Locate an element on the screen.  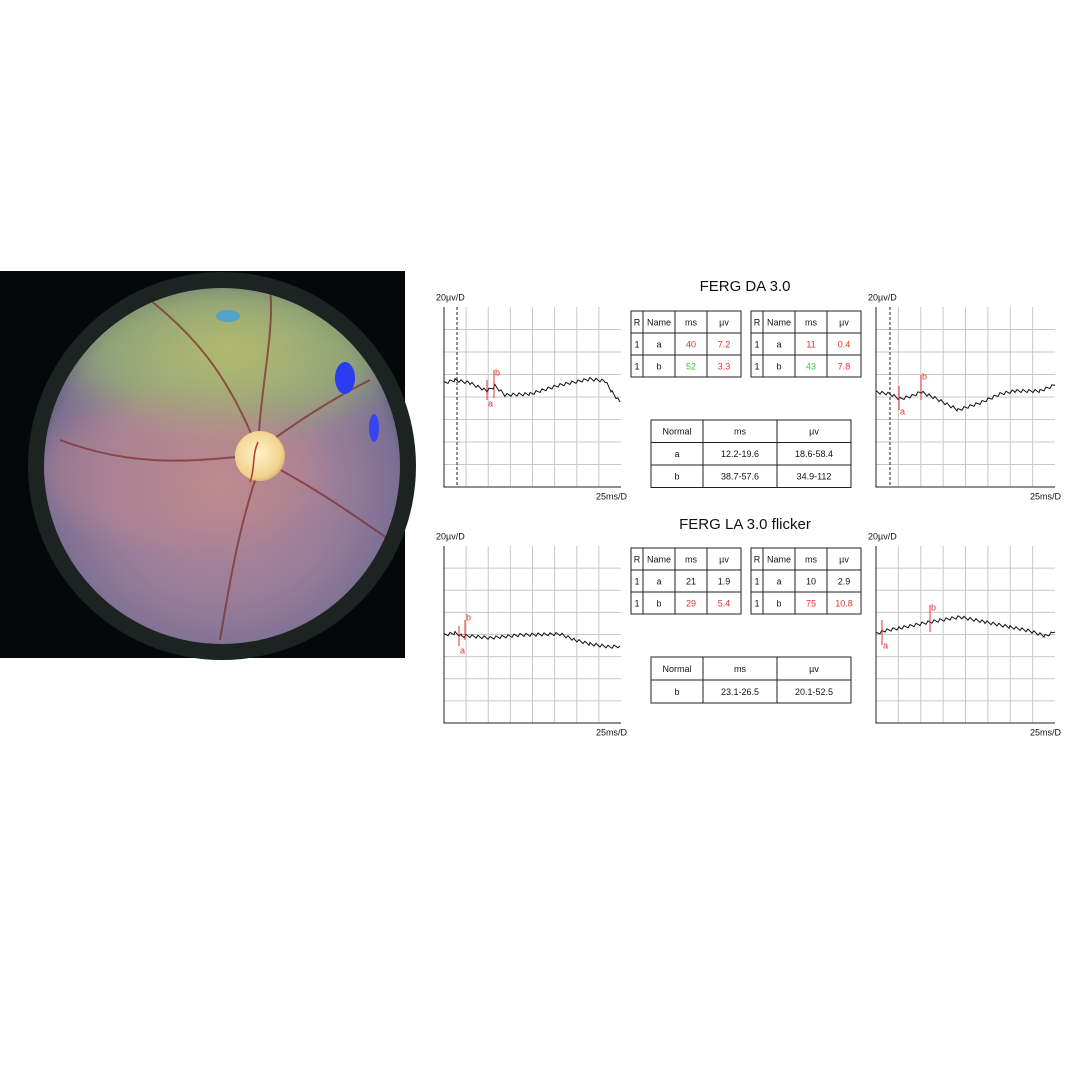
section-title: FERG DA 3.0 is located at coordinates (745, 286).